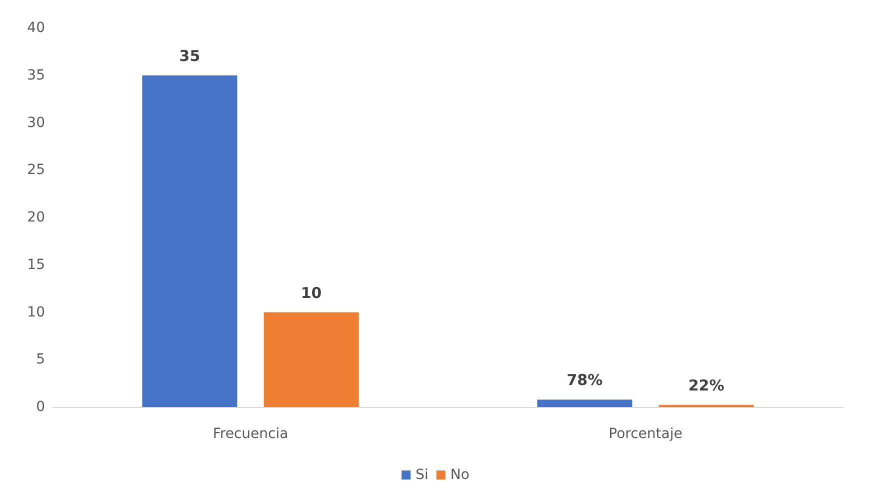 This screenshot has width=871, height=500. Describe the element at coordinates (584, 380) in the screenshot. I see `data-label: 78%` at that location.